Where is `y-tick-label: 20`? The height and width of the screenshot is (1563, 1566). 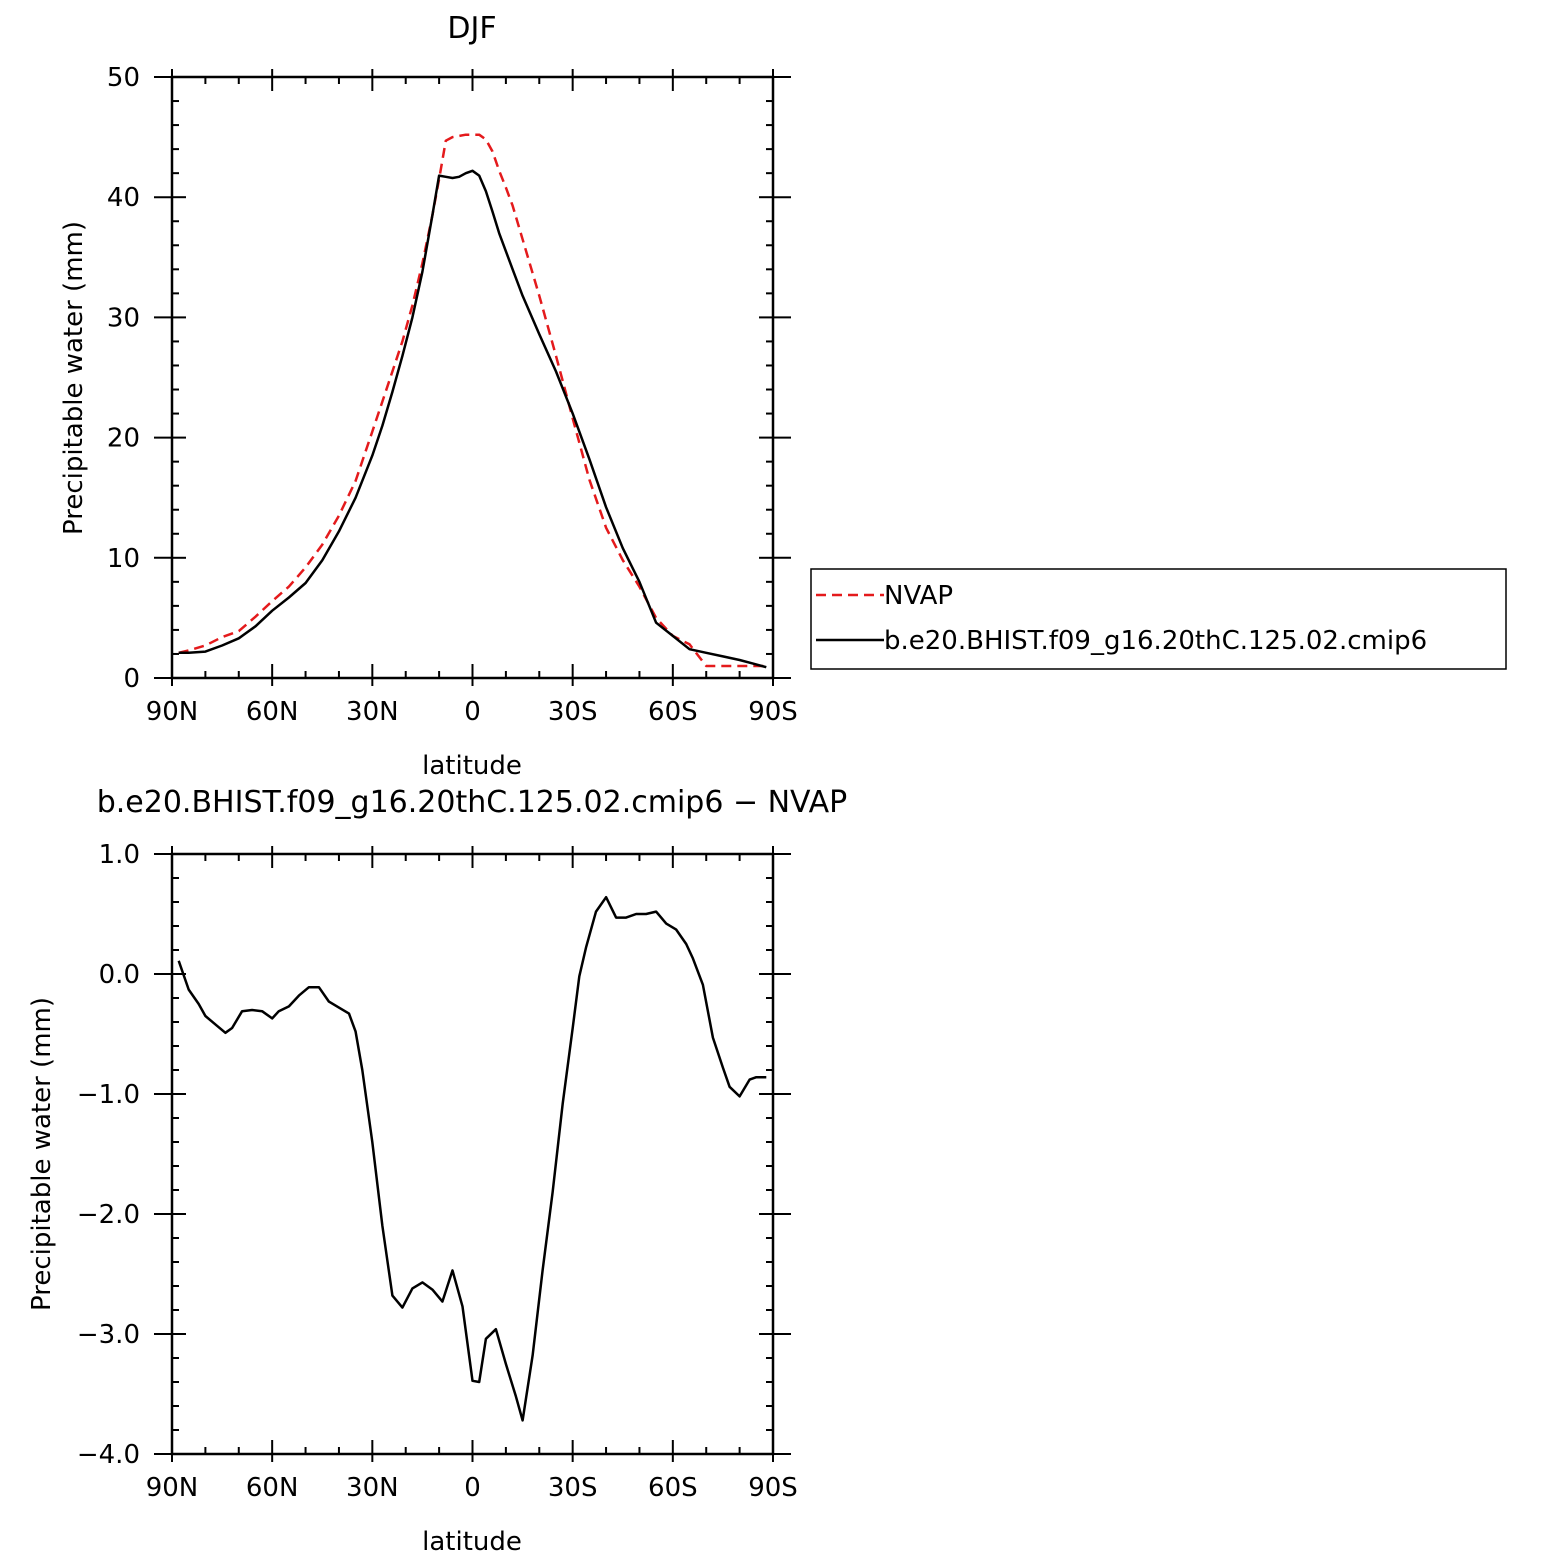
y-tick-label: 20 is located at coordinates (123, 439).